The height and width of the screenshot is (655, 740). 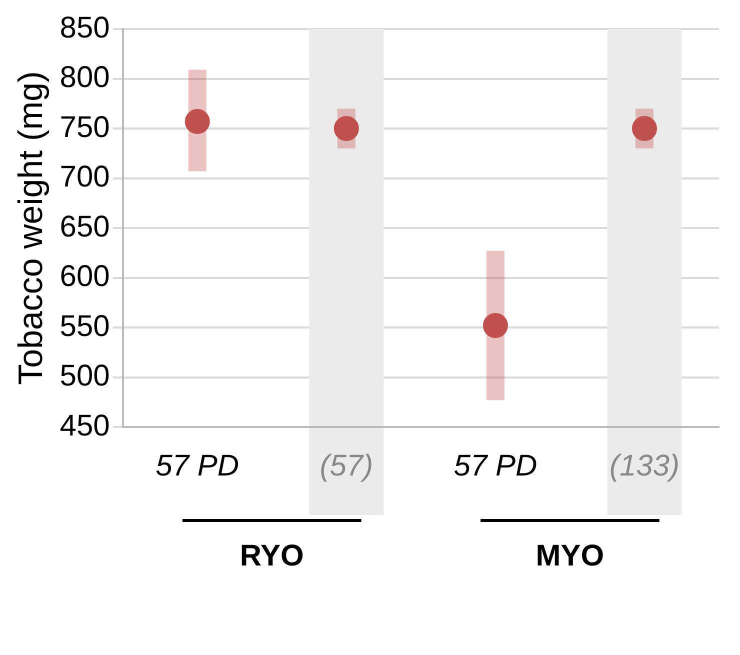 What do you see at coordinates (85, 127) in the screenshot?
I see `y-tick-label: 750` at bounding box center [85, 127].